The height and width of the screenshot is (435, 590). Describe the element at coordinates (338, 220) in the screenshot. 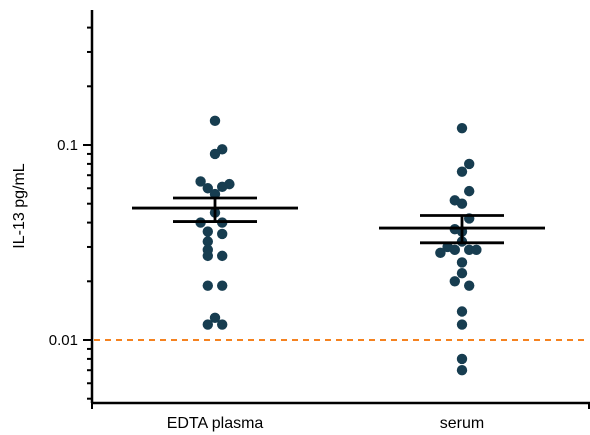

I see `mean-sem-bars` at that location.